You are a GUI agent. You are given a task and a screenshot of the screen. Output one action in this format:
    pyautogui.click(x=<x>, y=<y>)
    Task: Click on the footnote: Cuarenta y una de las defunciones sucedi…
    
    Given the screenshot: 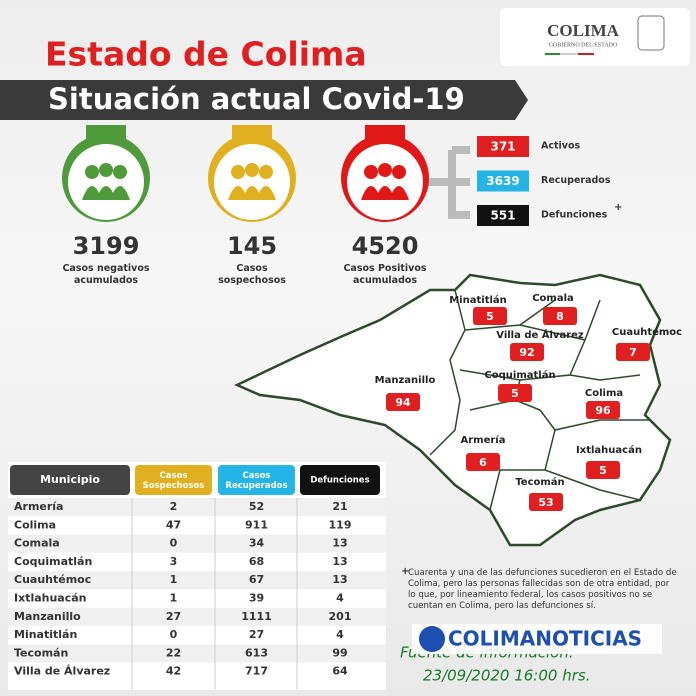 What is the action you would take?
    pyautogui.click(x=542, y=589)
    